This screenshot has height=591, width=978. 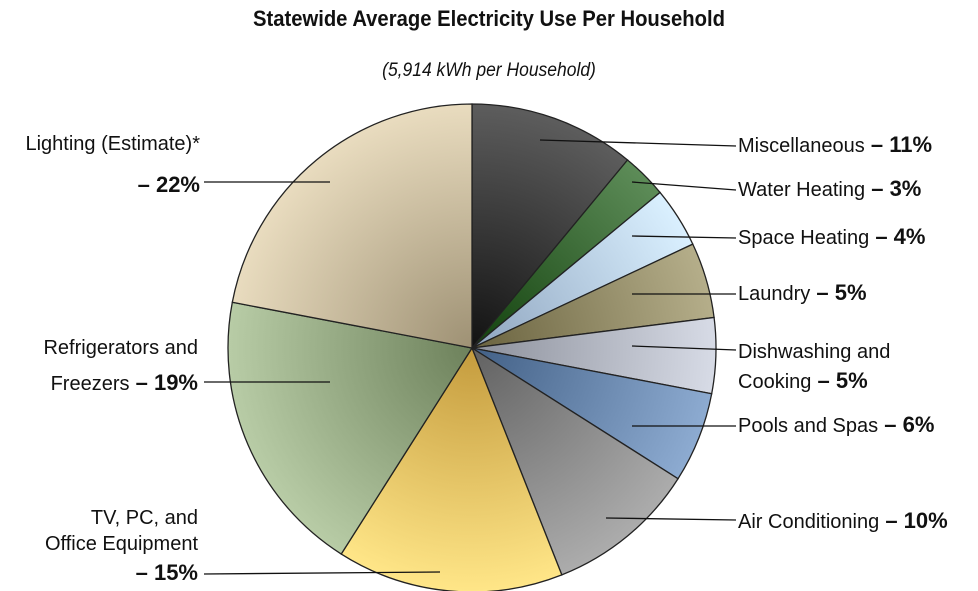 I want to click on slice-label-7-line-1: Office Equipment, so click(x=121, y=544).